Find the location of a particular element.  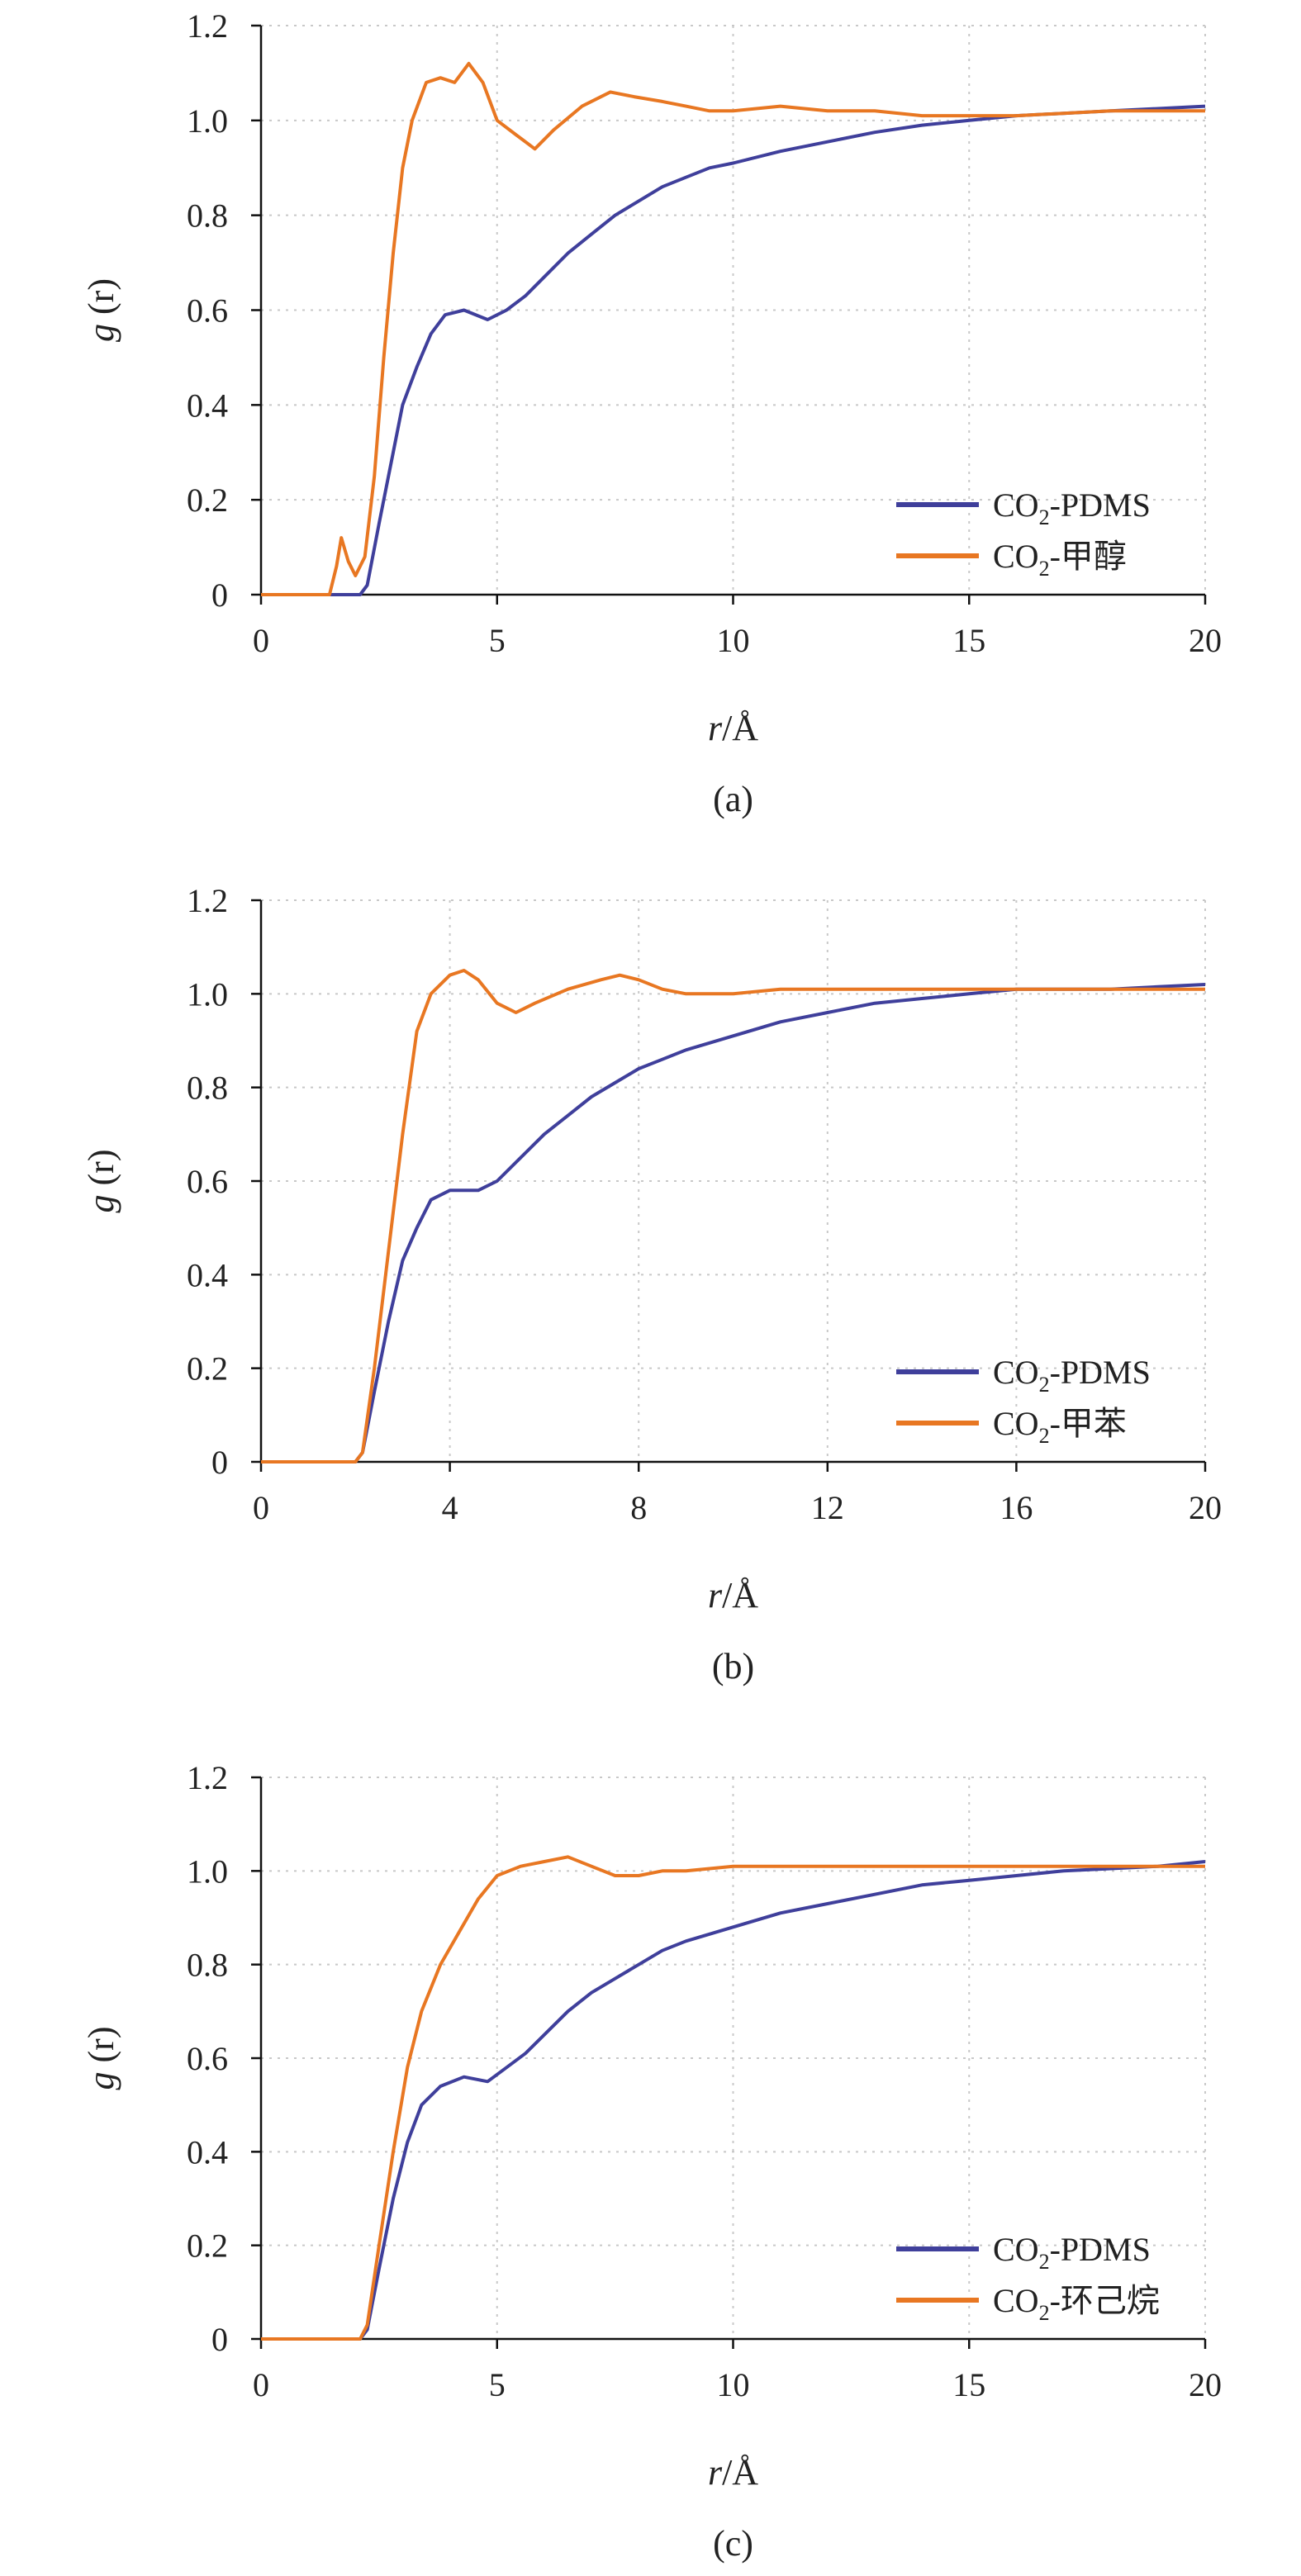

x-tick-label: 8 is located at coordinates (638, 1507).